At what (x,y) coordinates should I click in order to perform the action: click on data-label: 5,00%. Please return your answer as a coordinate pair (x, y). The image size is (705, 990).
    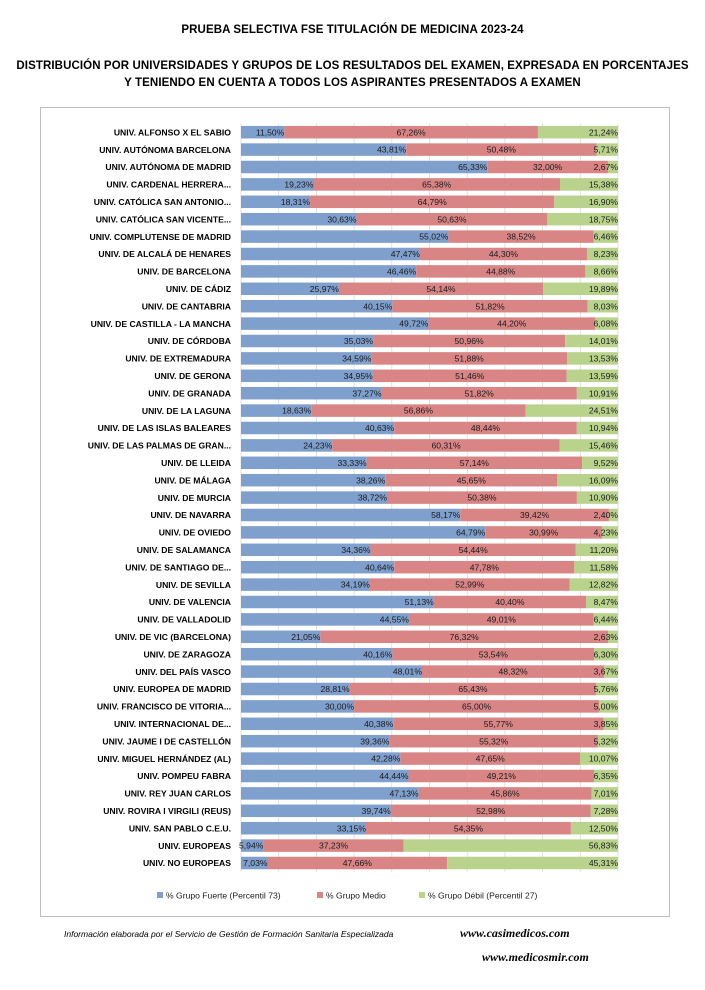
    Looking at the image, I should click on (606, 707).